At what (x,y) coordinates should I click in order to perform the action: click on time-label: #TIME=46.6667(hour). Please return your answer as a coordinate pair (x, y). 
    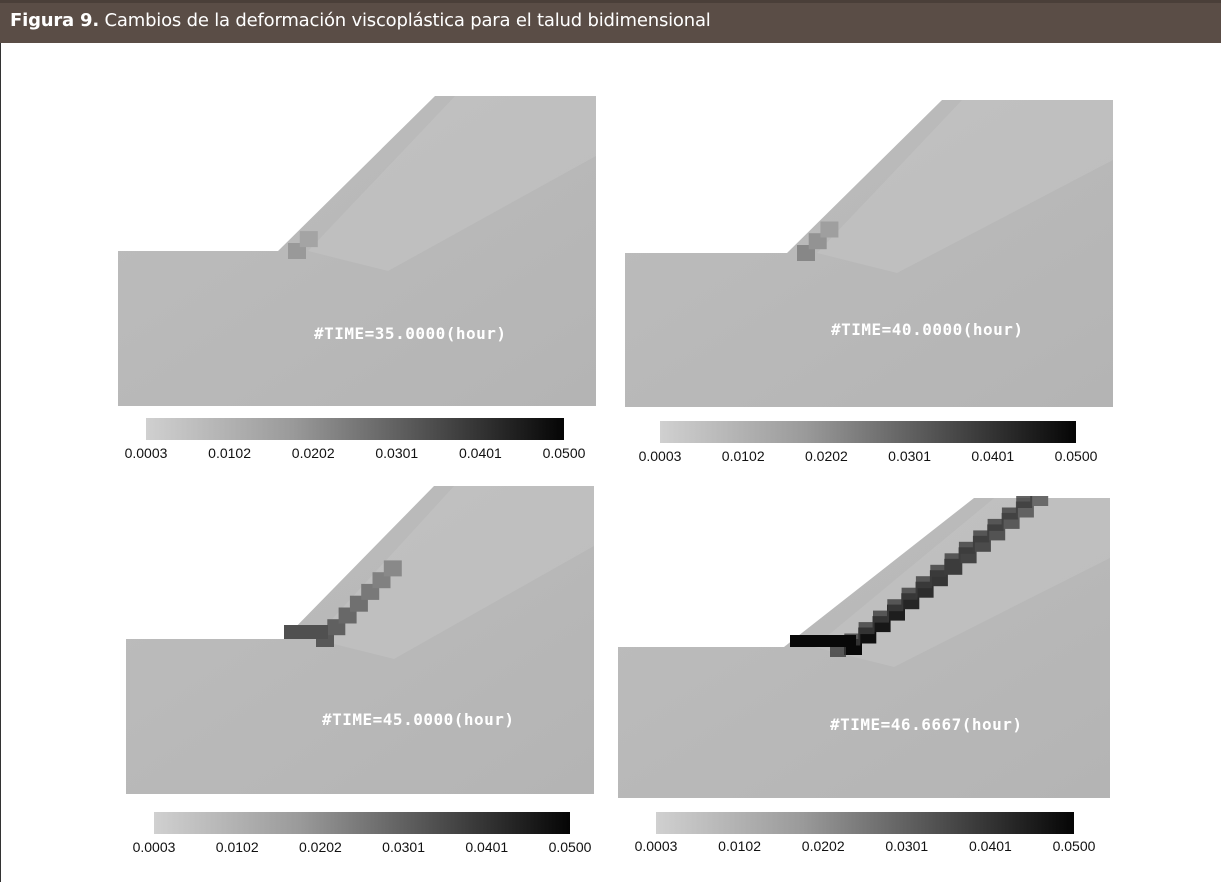
    Looking at the image, I should click on (926, 724).